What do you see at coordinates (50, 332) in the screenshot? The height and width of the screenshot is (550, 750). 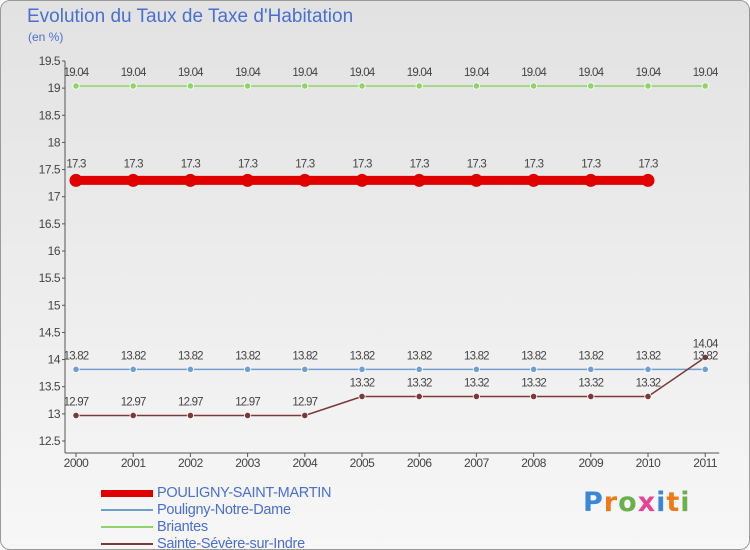 I see `y-tick-label: 14.5` at bounding box center [50, 332].